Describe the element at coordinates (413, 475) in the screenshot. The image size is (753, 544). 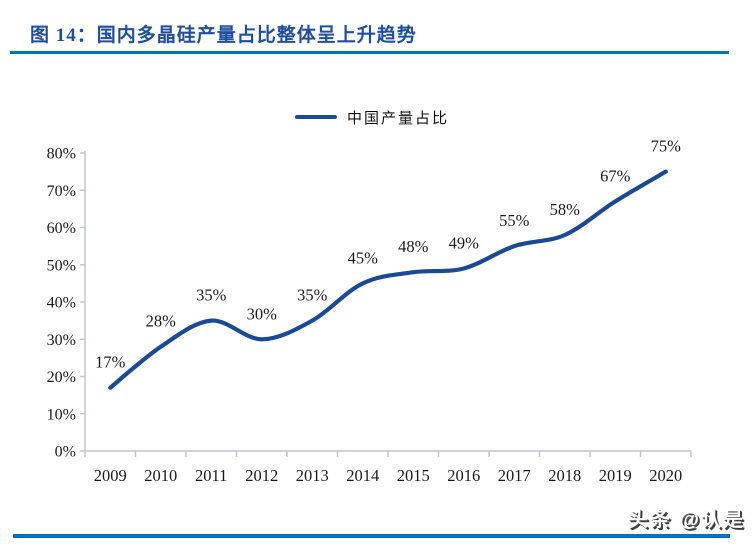
I see `x-tick-label: 2015` at that location.